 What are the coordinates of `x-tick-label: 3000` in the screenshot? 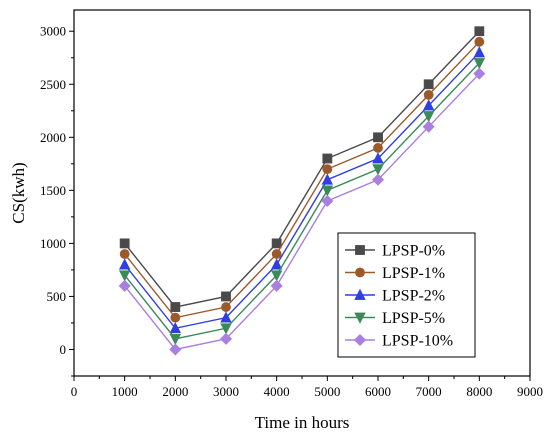 It's located at (226, 391).